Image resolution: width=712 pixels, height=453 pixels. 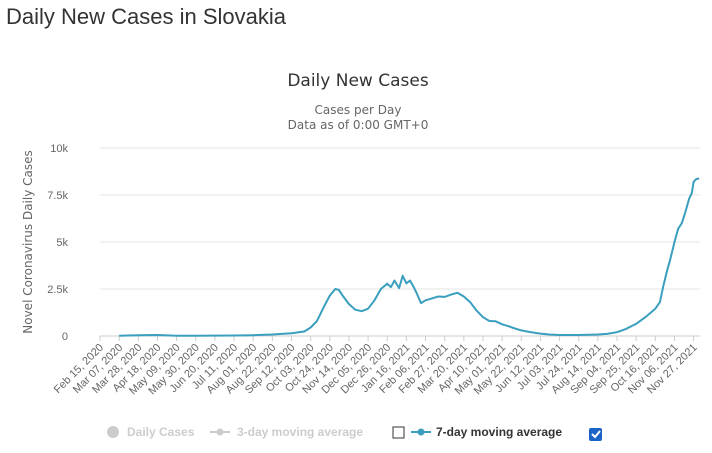 I want to click on legend-marker-3-day-dot, so click(x=220, y=432).